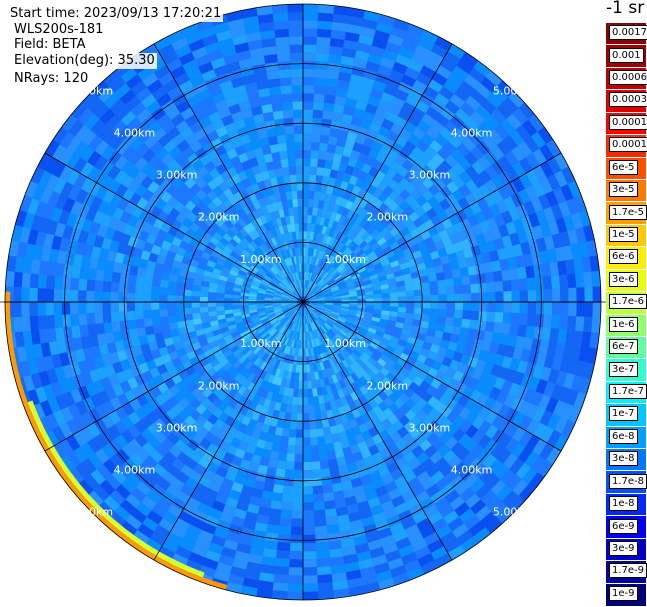  Describe the element at coordinates (261, 259) in the screenshot. I see `ring-label: 1.00km` at that location.